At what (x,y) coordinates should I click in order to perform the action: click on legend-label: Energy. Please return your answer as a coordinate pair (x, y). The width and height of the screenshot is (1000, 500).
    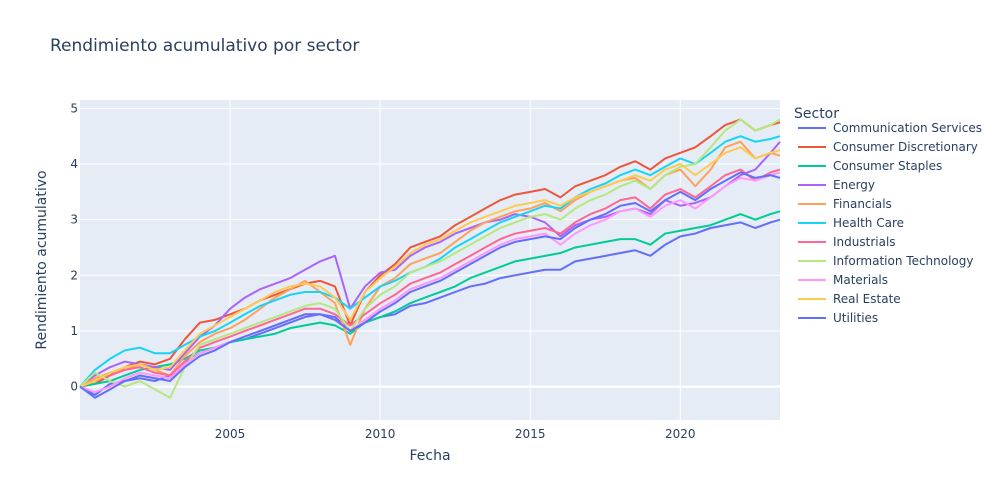
    Looking at the image, I should click on (854, 185).